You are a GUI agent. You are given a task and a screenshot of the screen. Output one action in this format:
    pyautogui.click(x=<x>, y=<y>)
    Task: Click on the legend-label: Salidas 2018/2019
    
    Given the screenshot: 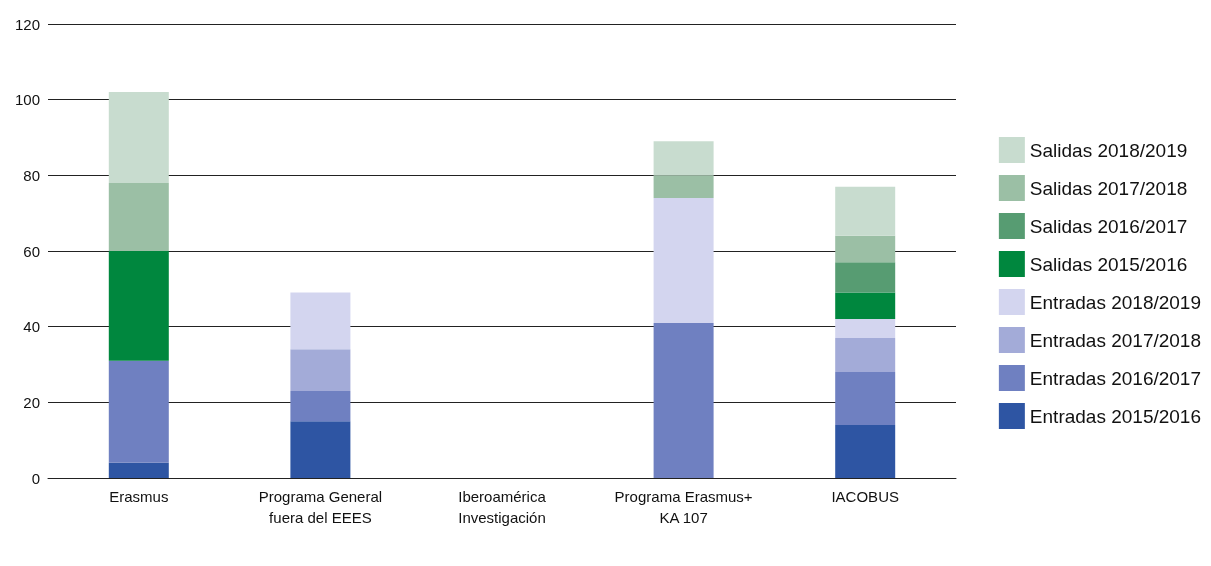 What is the action you would take?
    pyautogui.click(x=1108, y=150)
    